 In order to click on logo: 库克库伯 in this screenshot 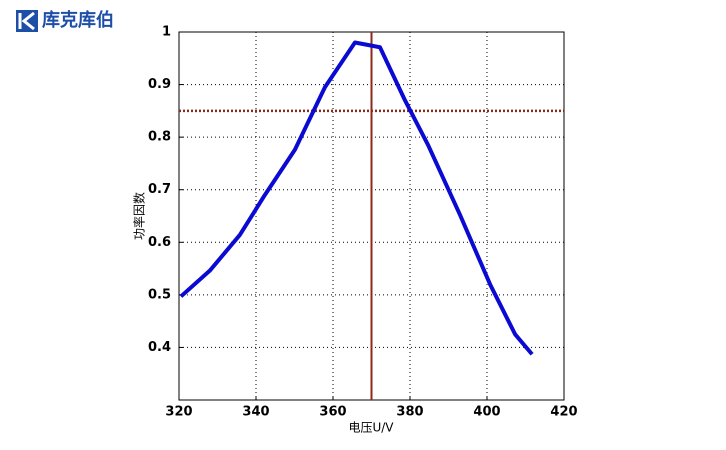, I will do `click(65, 20)`.